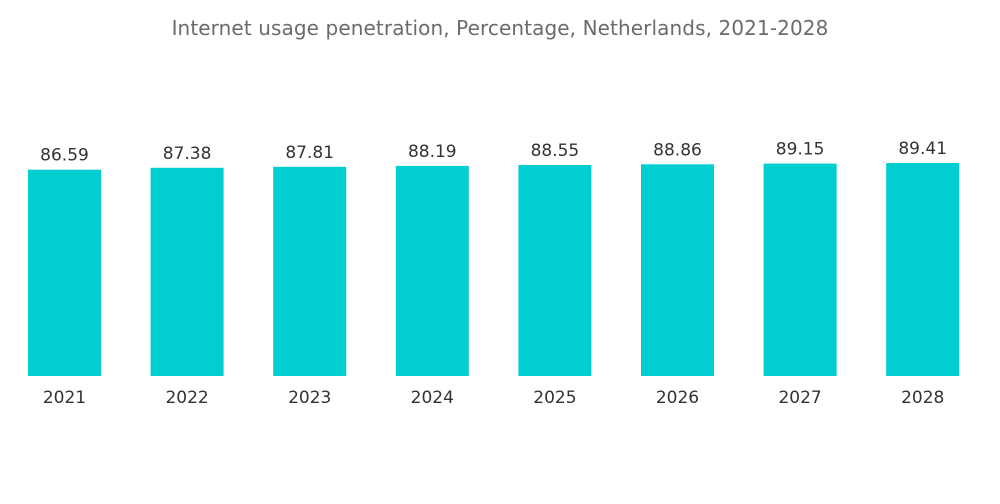 The height and width of the screenshot is (504, 1000). What do you see at coordinates (677, 270) in the screenshot?
I see `bar-2026` at bounding box center [677, 270].